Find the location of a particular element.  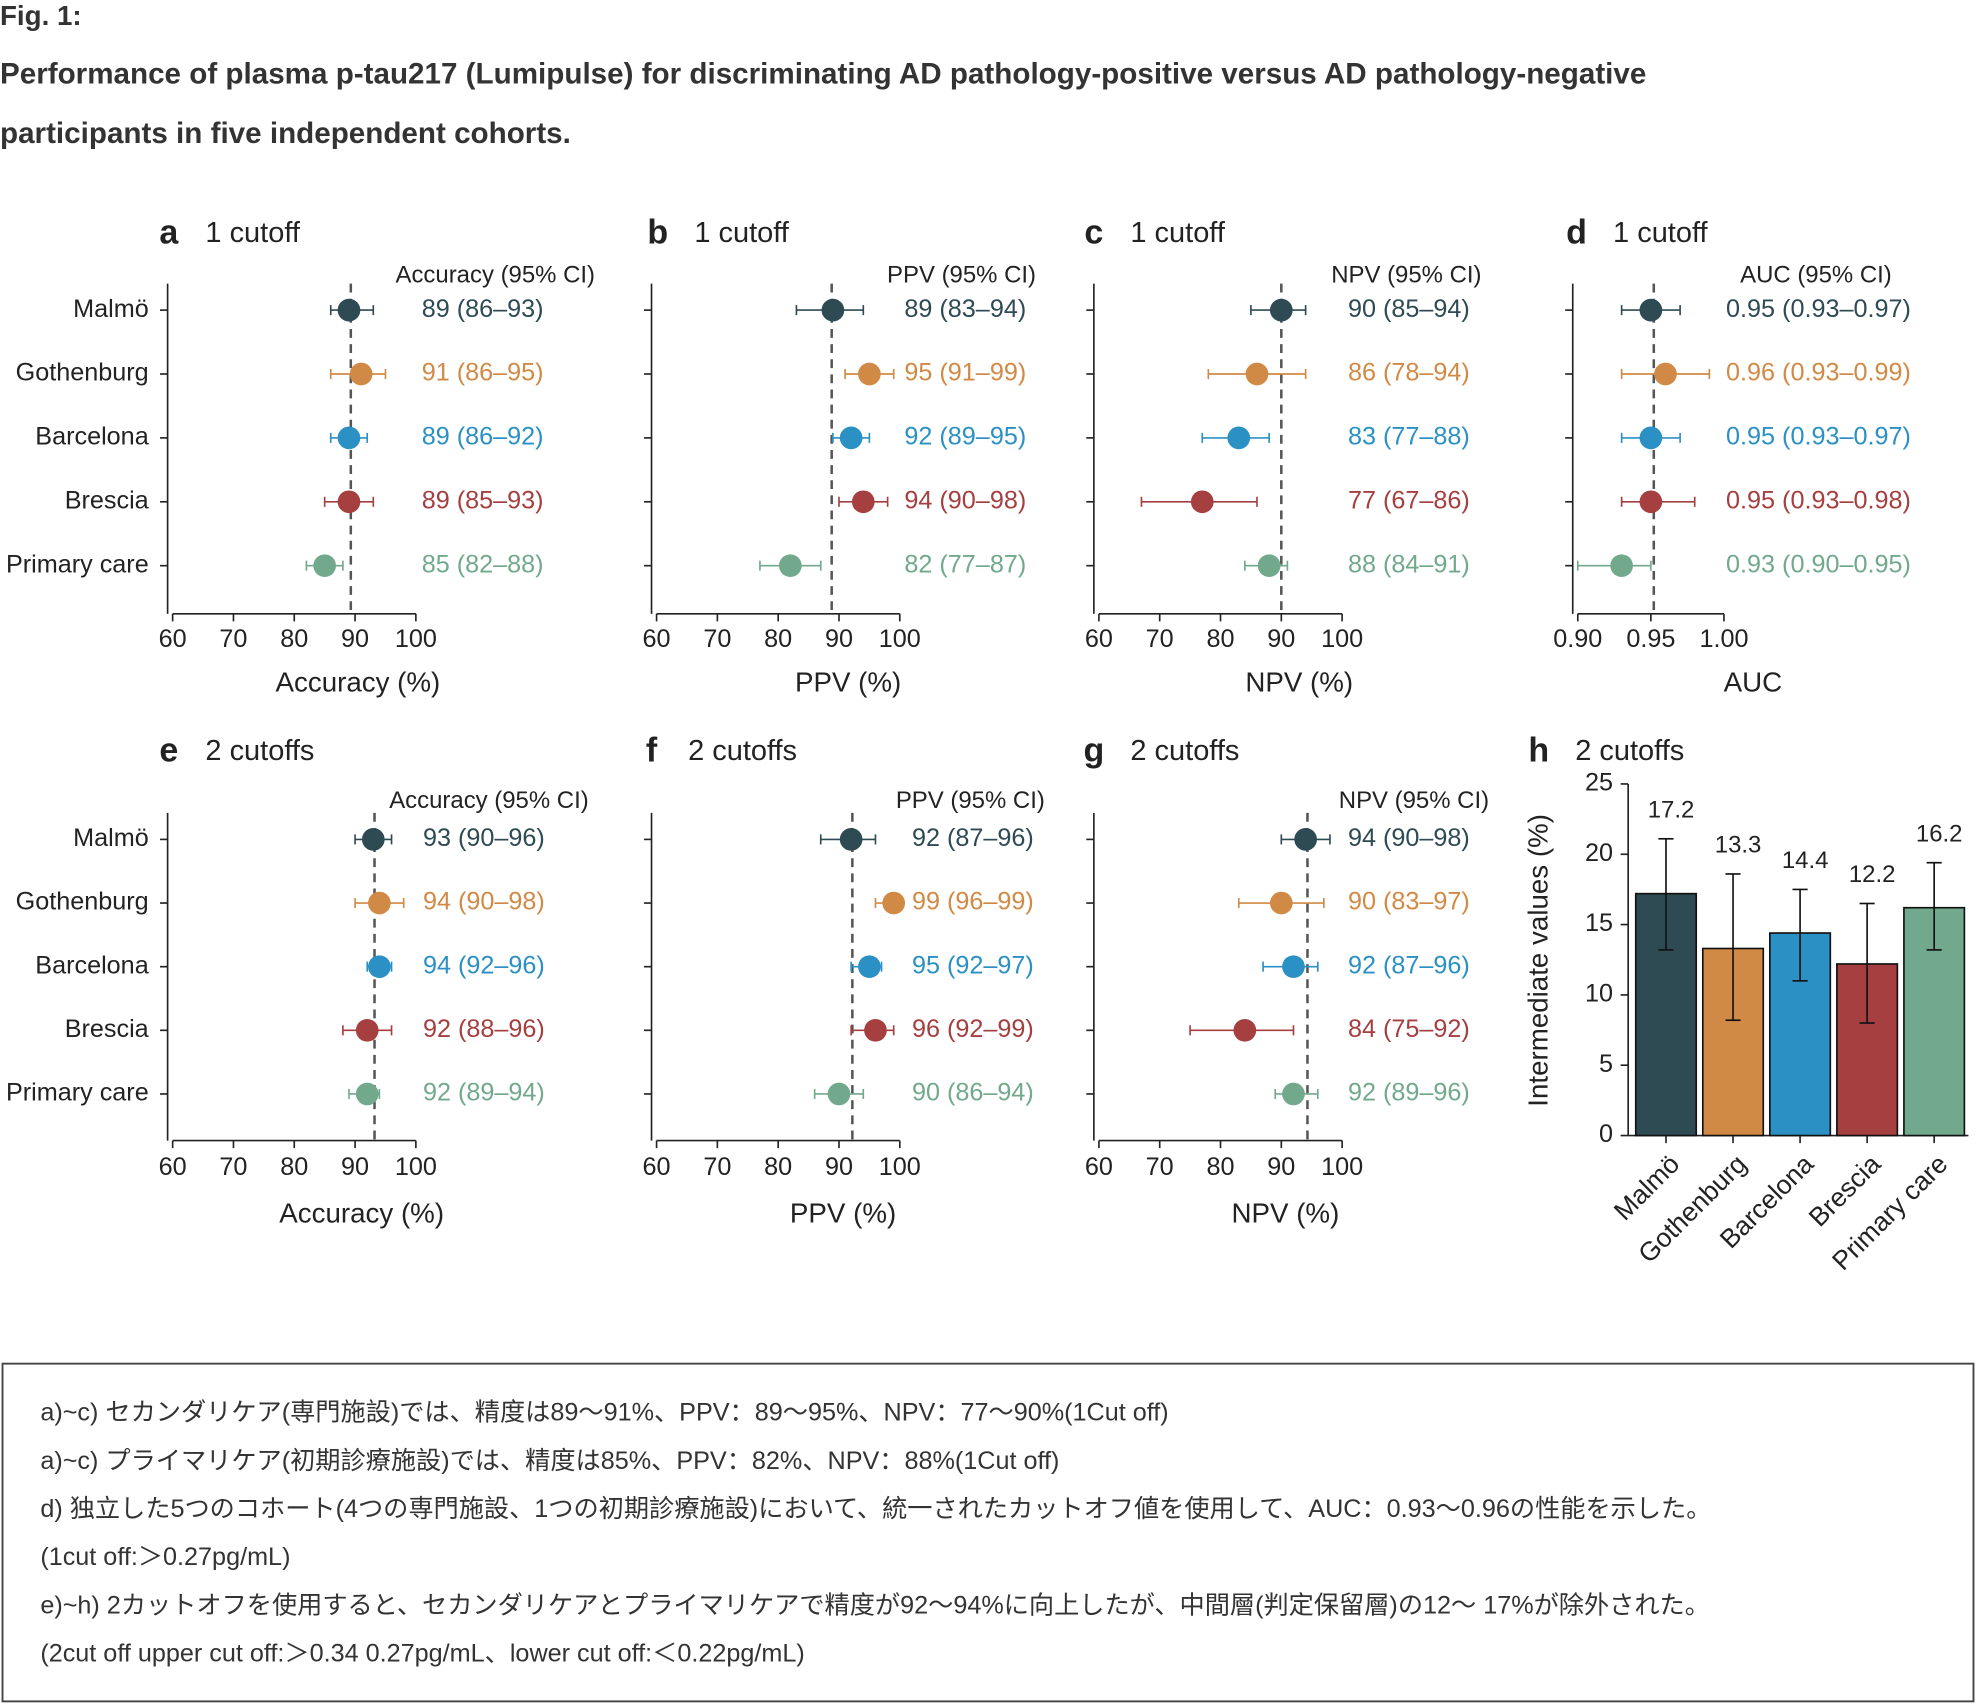

value-label: 90 (85–94) is located at coordinates (1409, 309).